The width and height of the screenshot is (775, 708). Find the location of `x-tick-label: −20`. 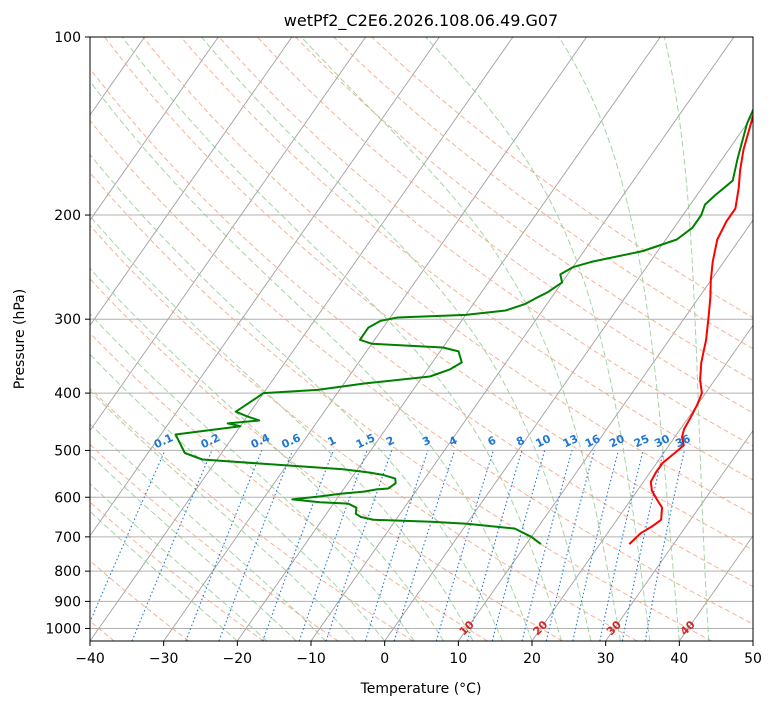

x-tick-label: −20 is located at coordinates (238, 659).